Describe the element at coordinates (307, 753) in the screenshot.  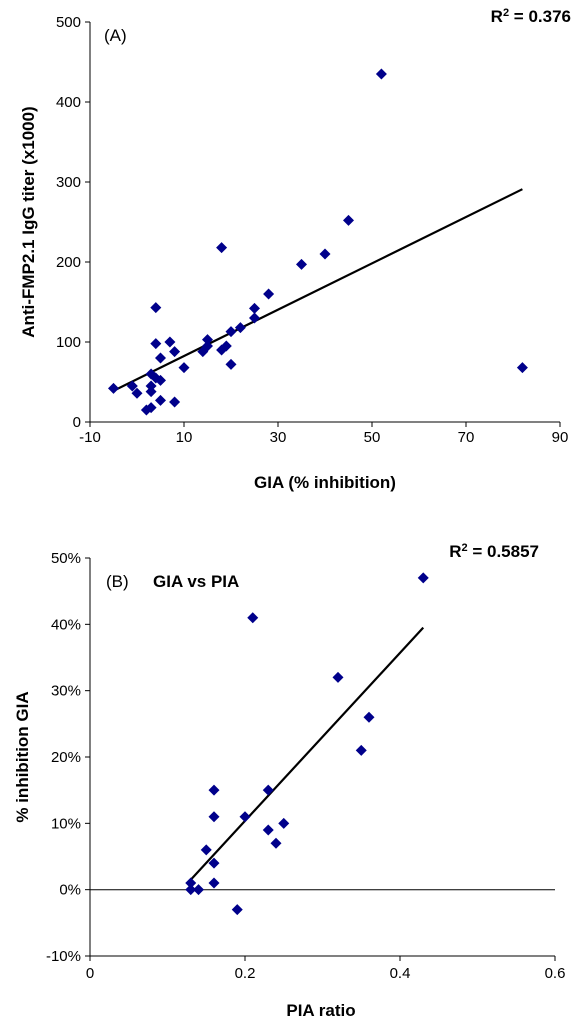
I see `chart-b-trendline` at that location.